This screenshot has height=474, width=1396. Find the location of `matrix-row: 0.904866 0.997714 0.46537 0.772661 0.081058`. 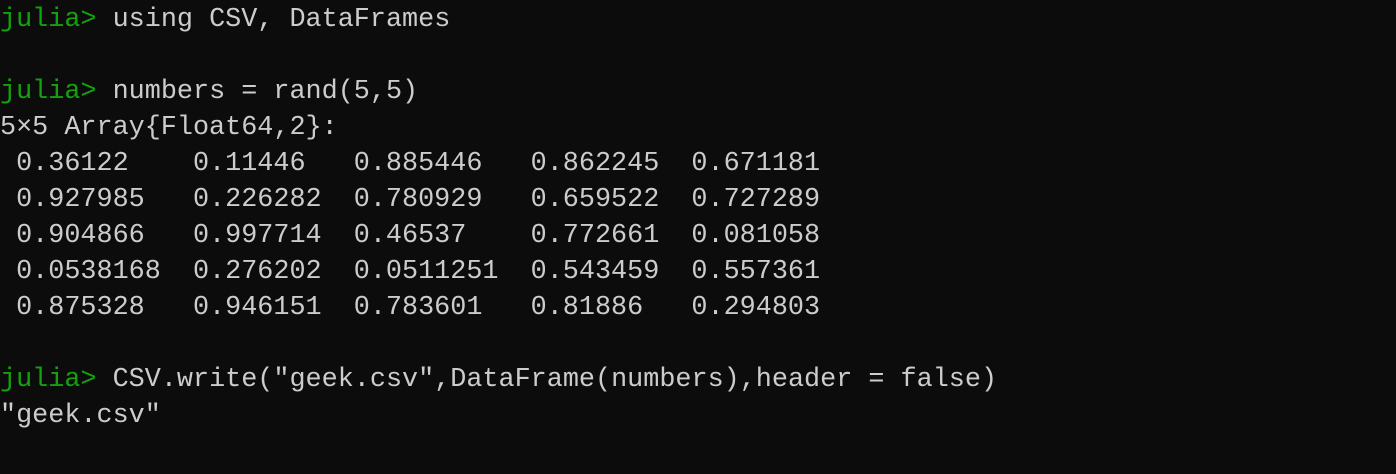

matrix-row: 0.904866 0.997714 0.46537 0.772661 0.081058 is located at coordinates (698, 236).